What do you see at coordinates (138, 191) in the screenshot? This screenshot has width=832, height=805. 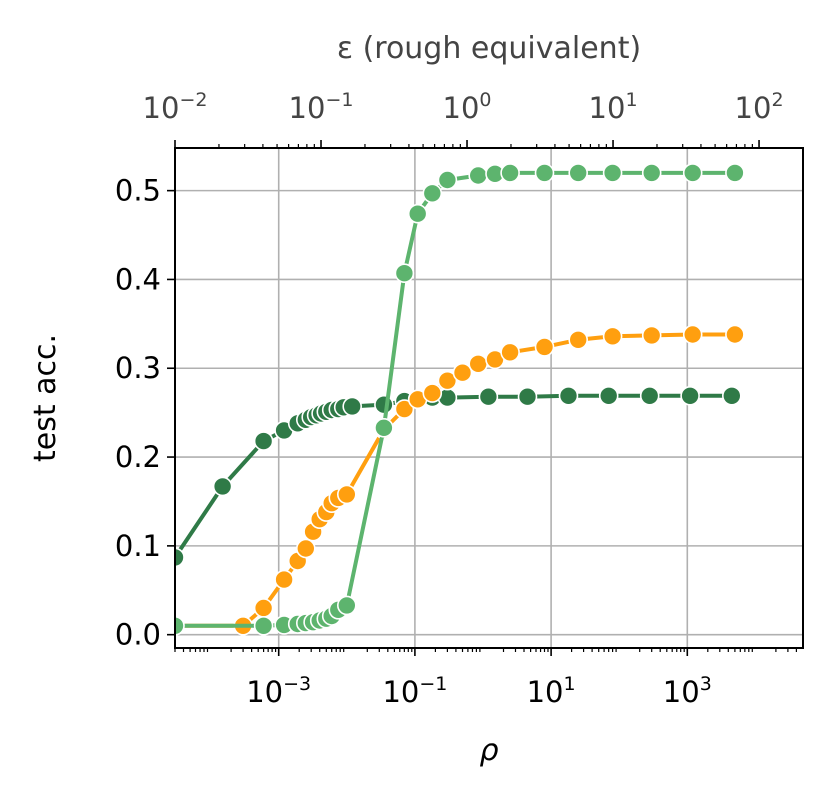 I see `y-tick-label: 0.5` at bounding box center [138, 191].